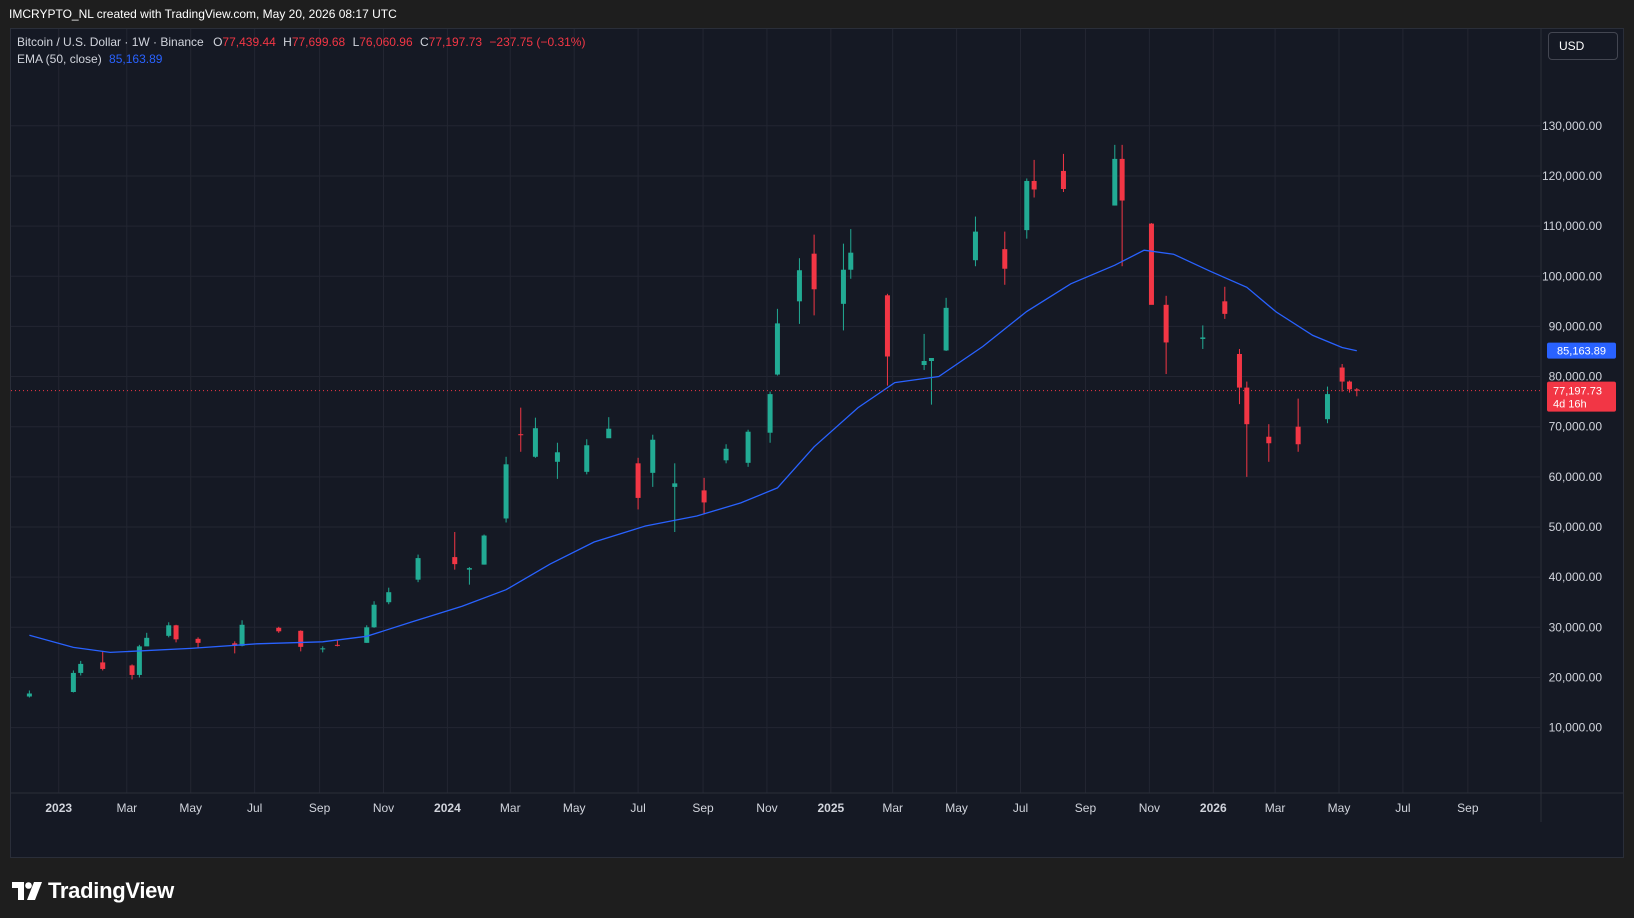 This screenshot has height=918, width=1634. I want to click on footer: TradingView, so click(817, 888).